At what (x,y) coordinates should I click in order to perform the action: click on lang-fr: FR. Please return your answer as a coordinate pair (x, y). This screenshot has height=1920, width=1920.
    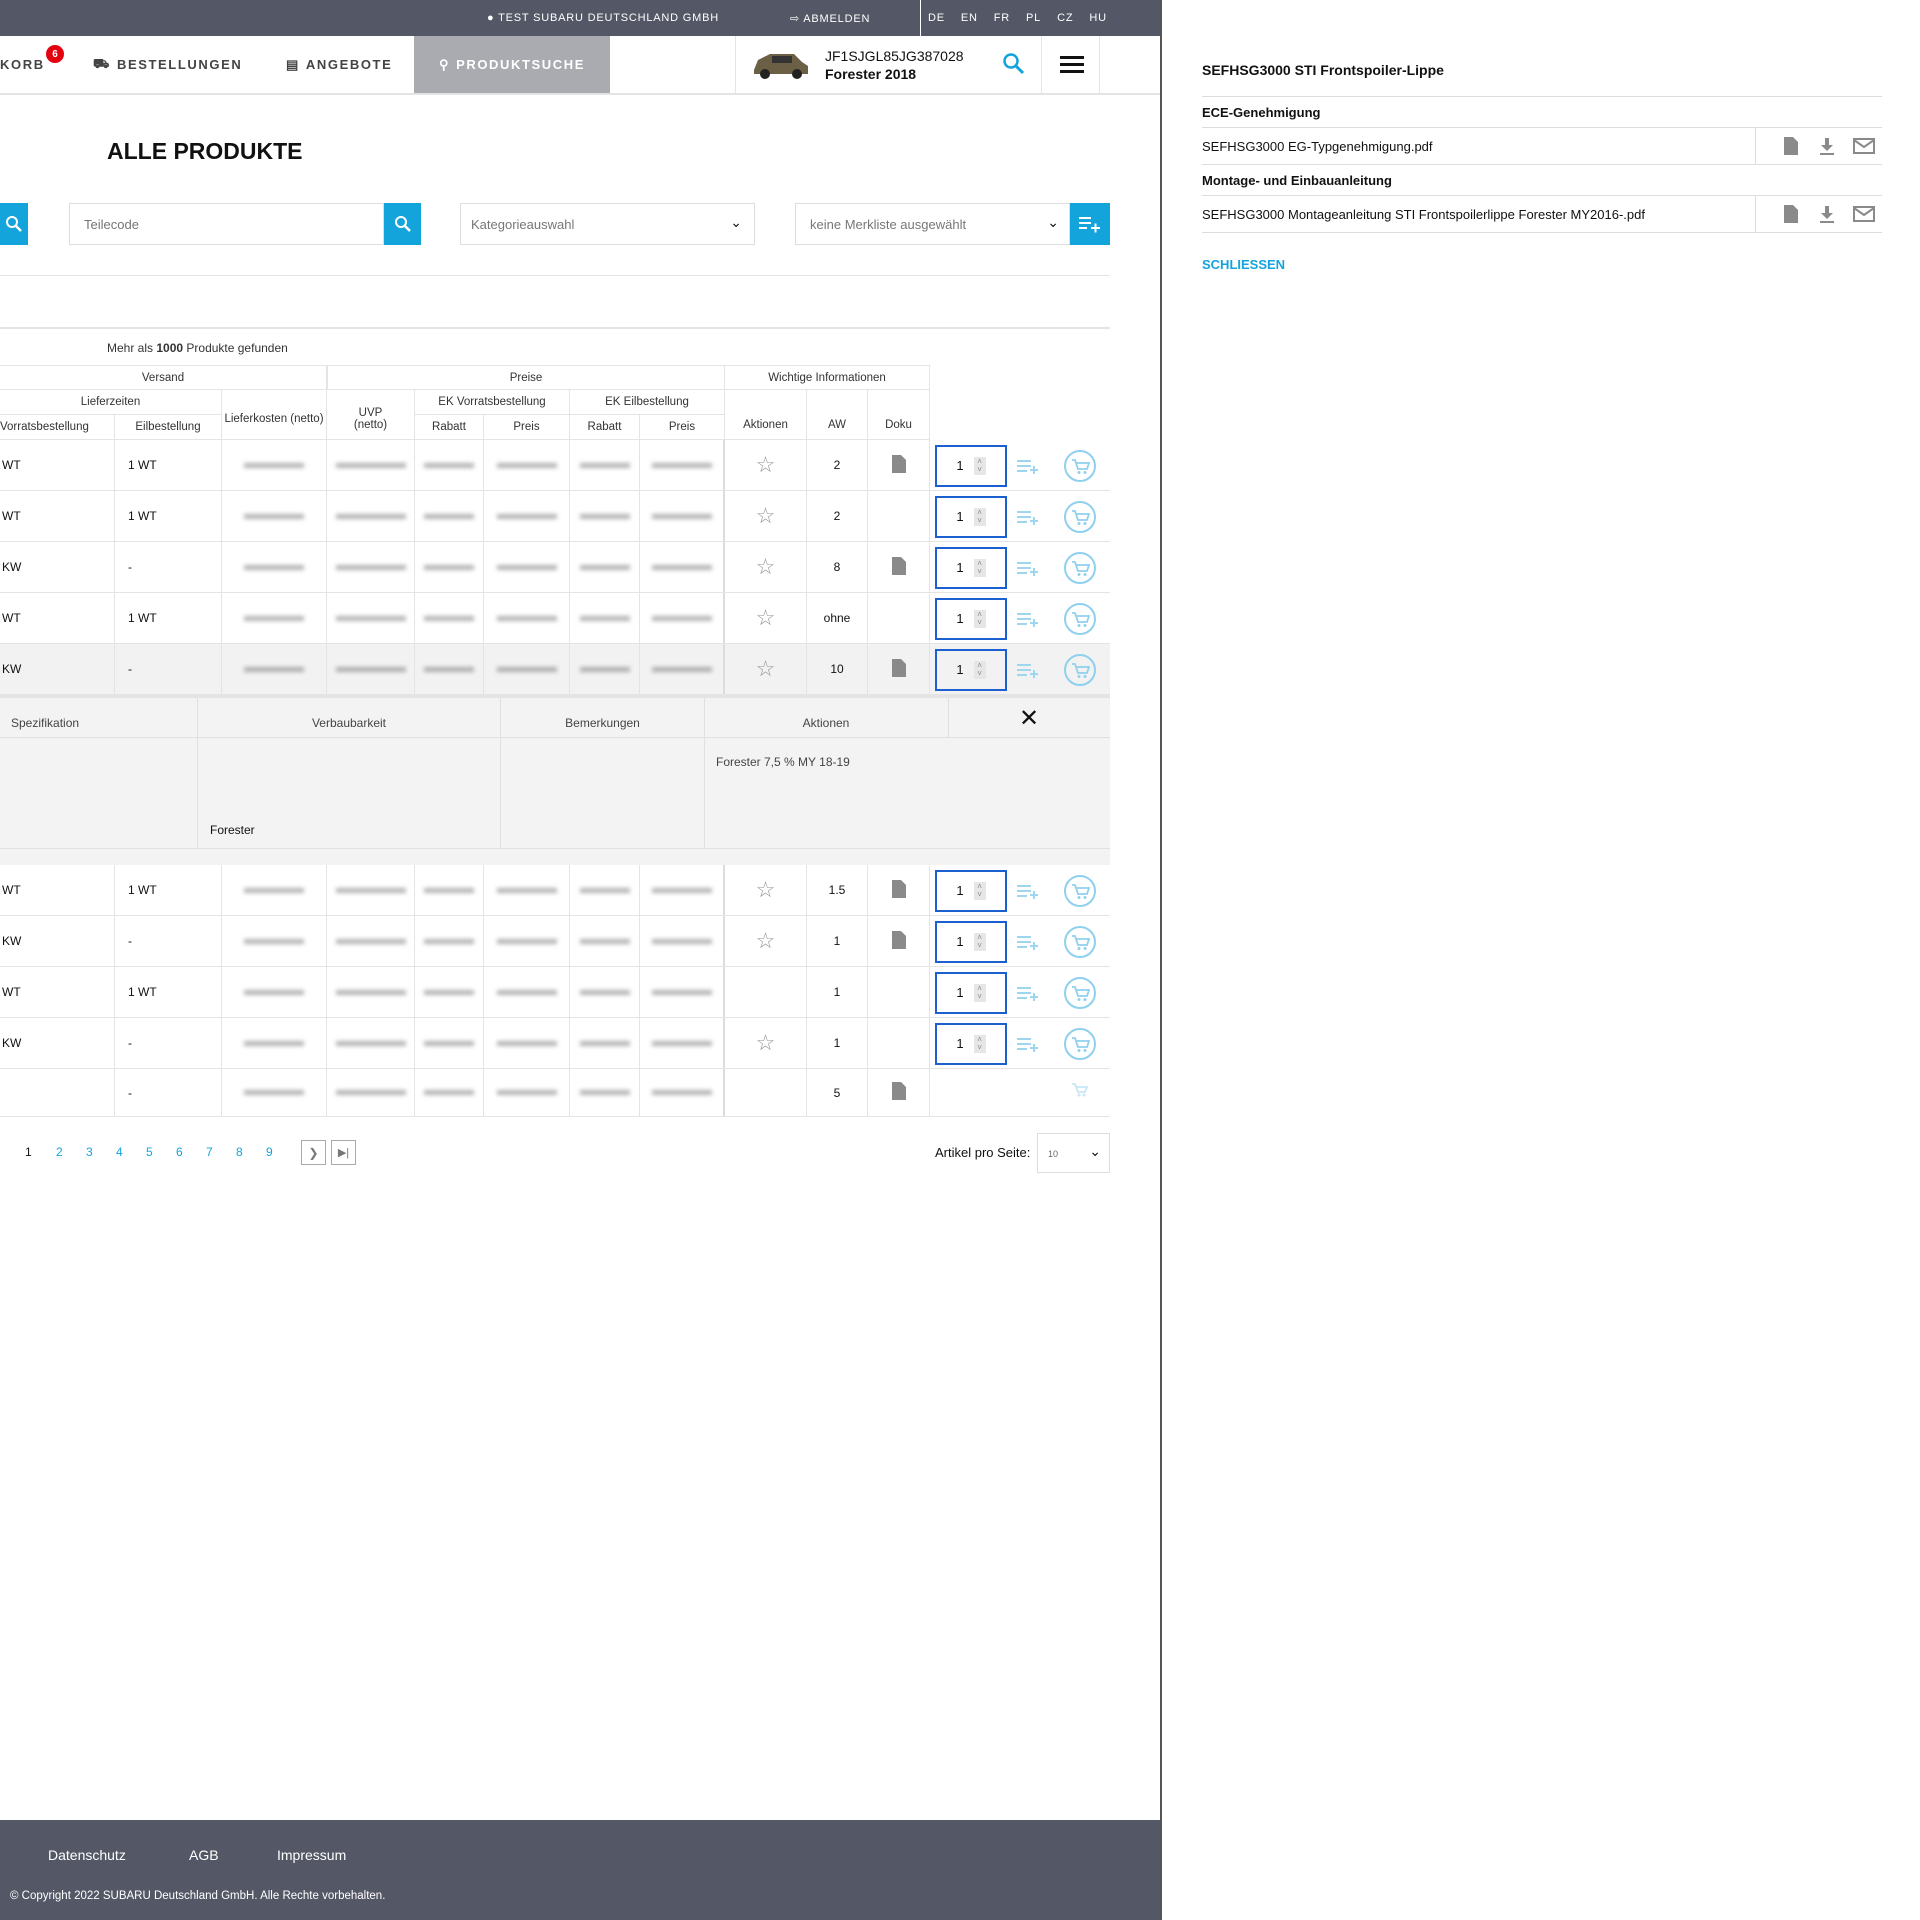
    Looking at the image, I should click on (1002, 18).